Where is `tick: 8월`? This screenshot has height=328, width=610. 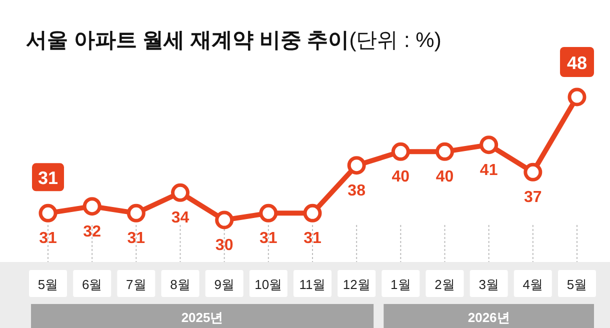
tick: 8월 is located at coordinates (180, 283).